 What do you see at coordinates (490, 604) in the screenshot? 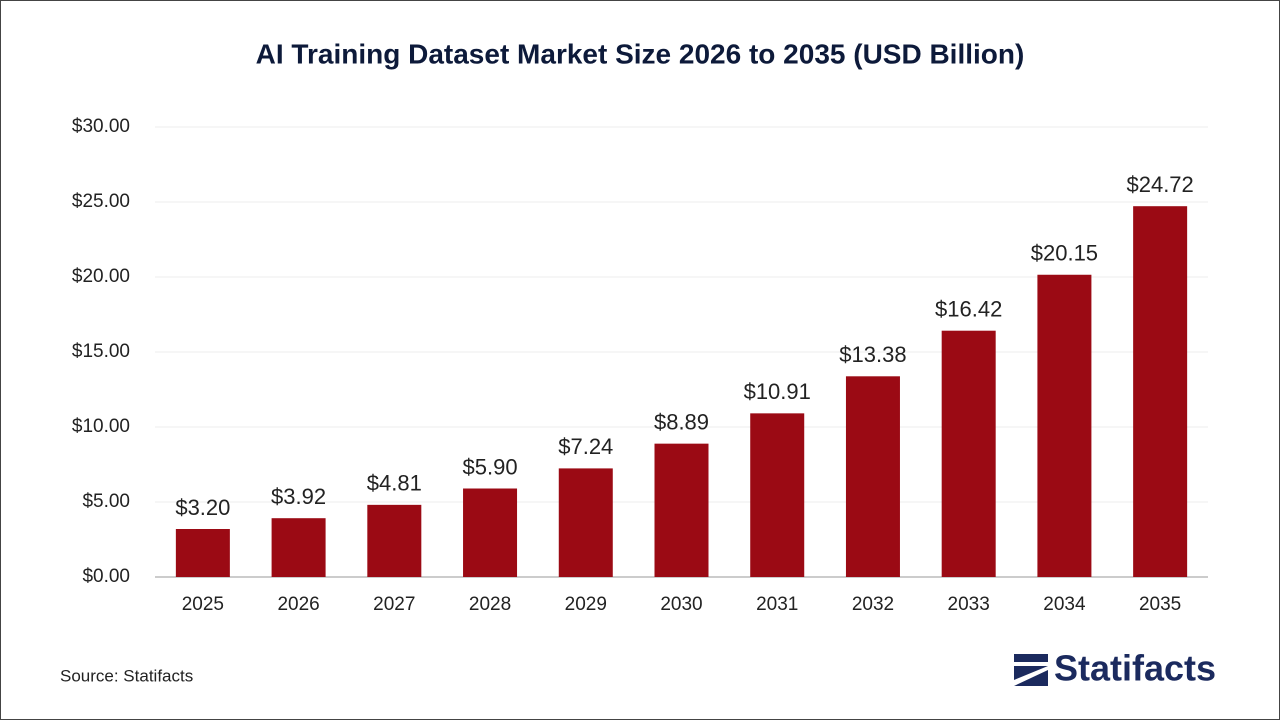
I see `x-tick-label: 2028` at bounding box center [490, 604].